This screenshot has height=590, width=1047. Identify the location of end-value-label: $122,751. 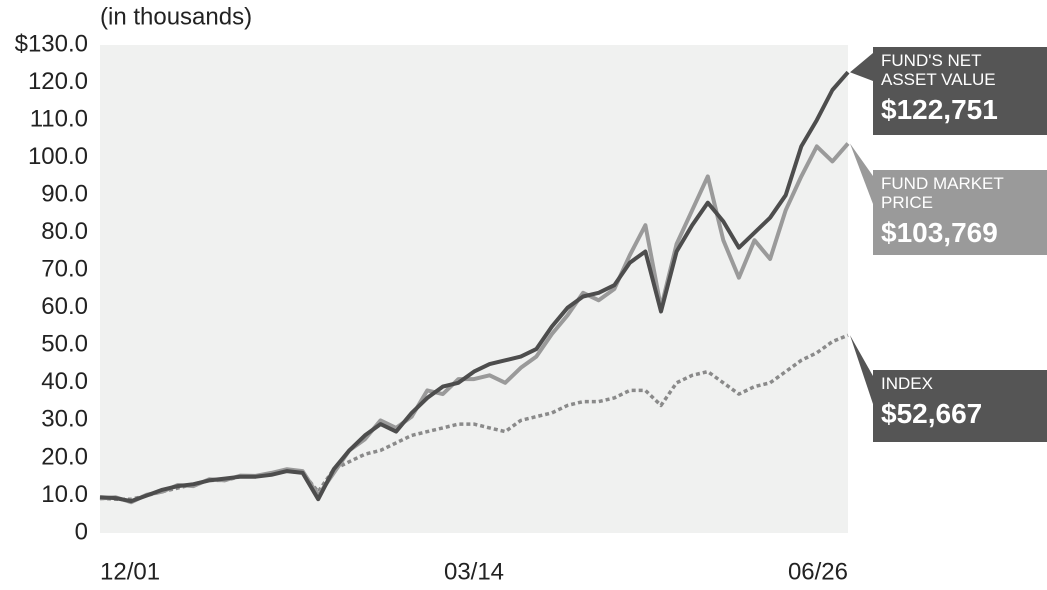
(939, 109).